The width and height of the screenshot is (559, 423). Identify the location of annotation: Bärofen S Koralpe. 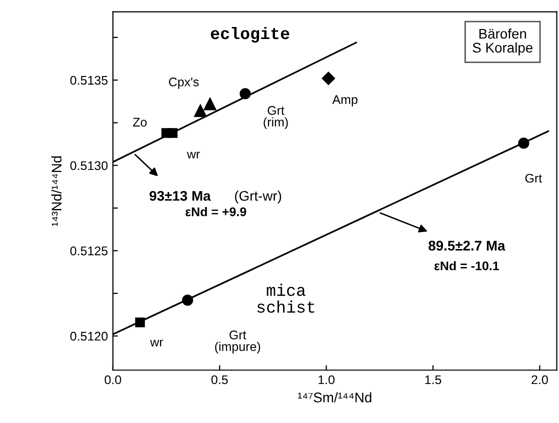
(502, 42).